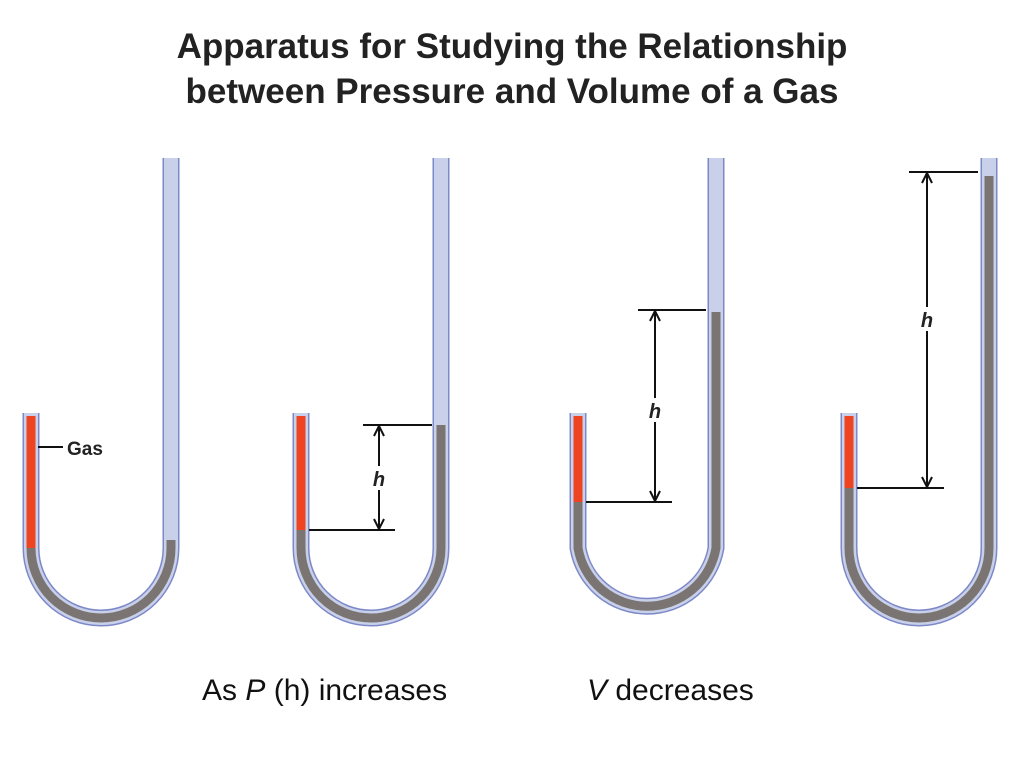 The width and height of the screenshot is (1024, 768). What do you see at coordinates (85, 449) in the screenshot?
I see `gas-label: Gas` at bounding box center [85, 449].